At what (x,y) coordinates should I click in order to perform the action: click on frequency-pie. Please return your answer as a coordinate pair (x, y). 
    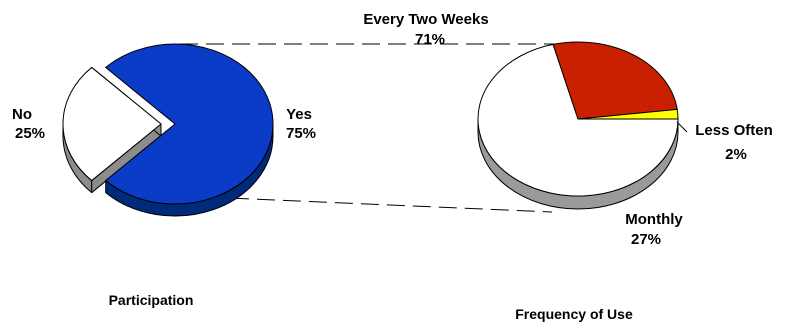
    Looking at the image, I should click on (578, 125).